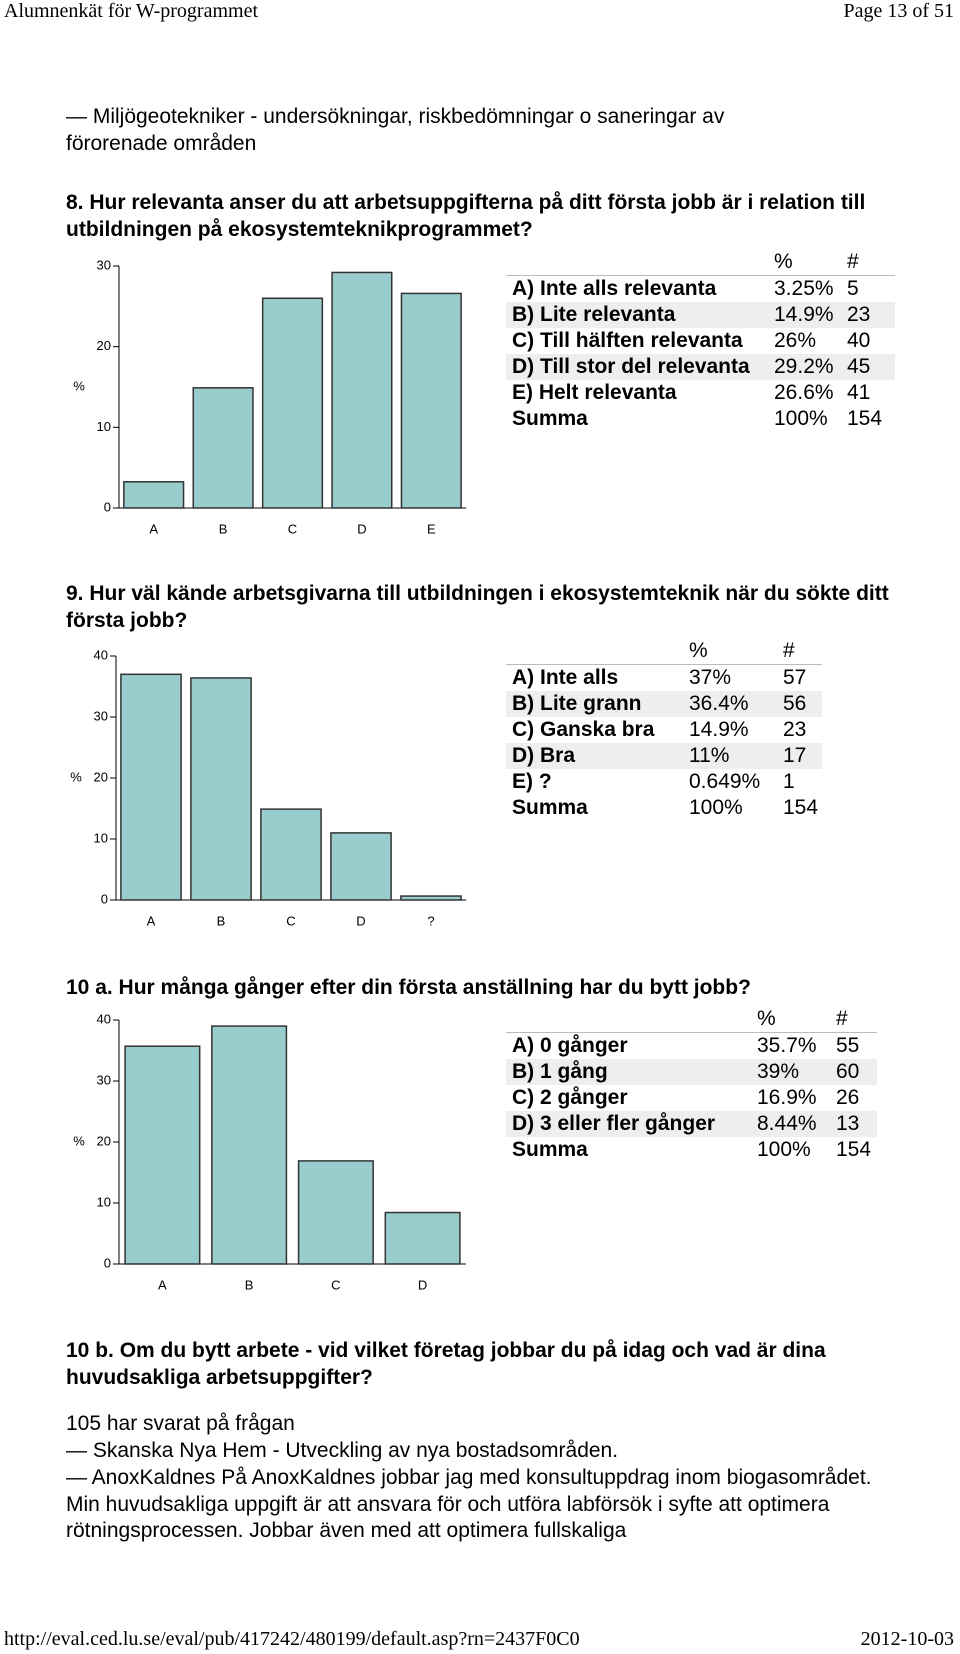  What do you see at coordinates (795, 677) in the screenshot?
I see `table-cell: 57` at bounding box center [795, 677].